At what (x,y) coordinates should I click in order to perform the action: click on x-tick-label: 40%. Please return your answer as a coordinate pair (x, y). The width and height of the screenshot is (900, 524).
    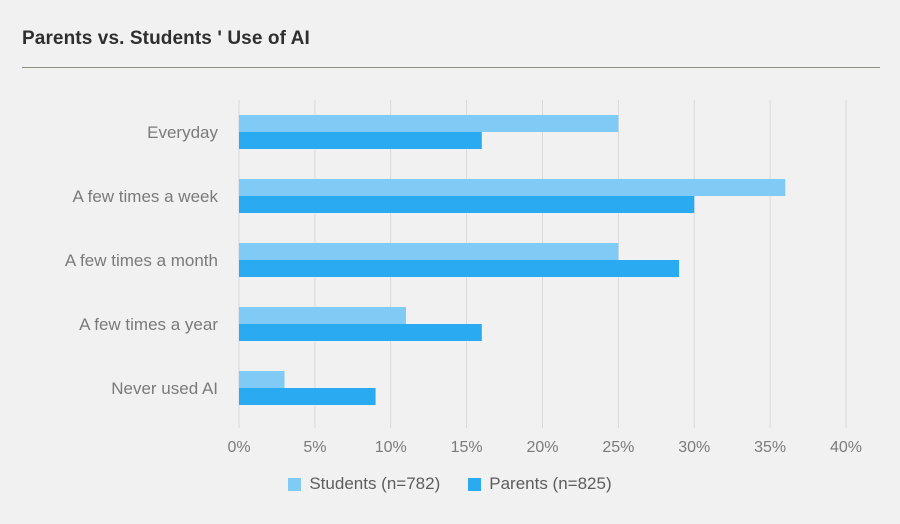
    Looking at the image, I should click on (846, 447).